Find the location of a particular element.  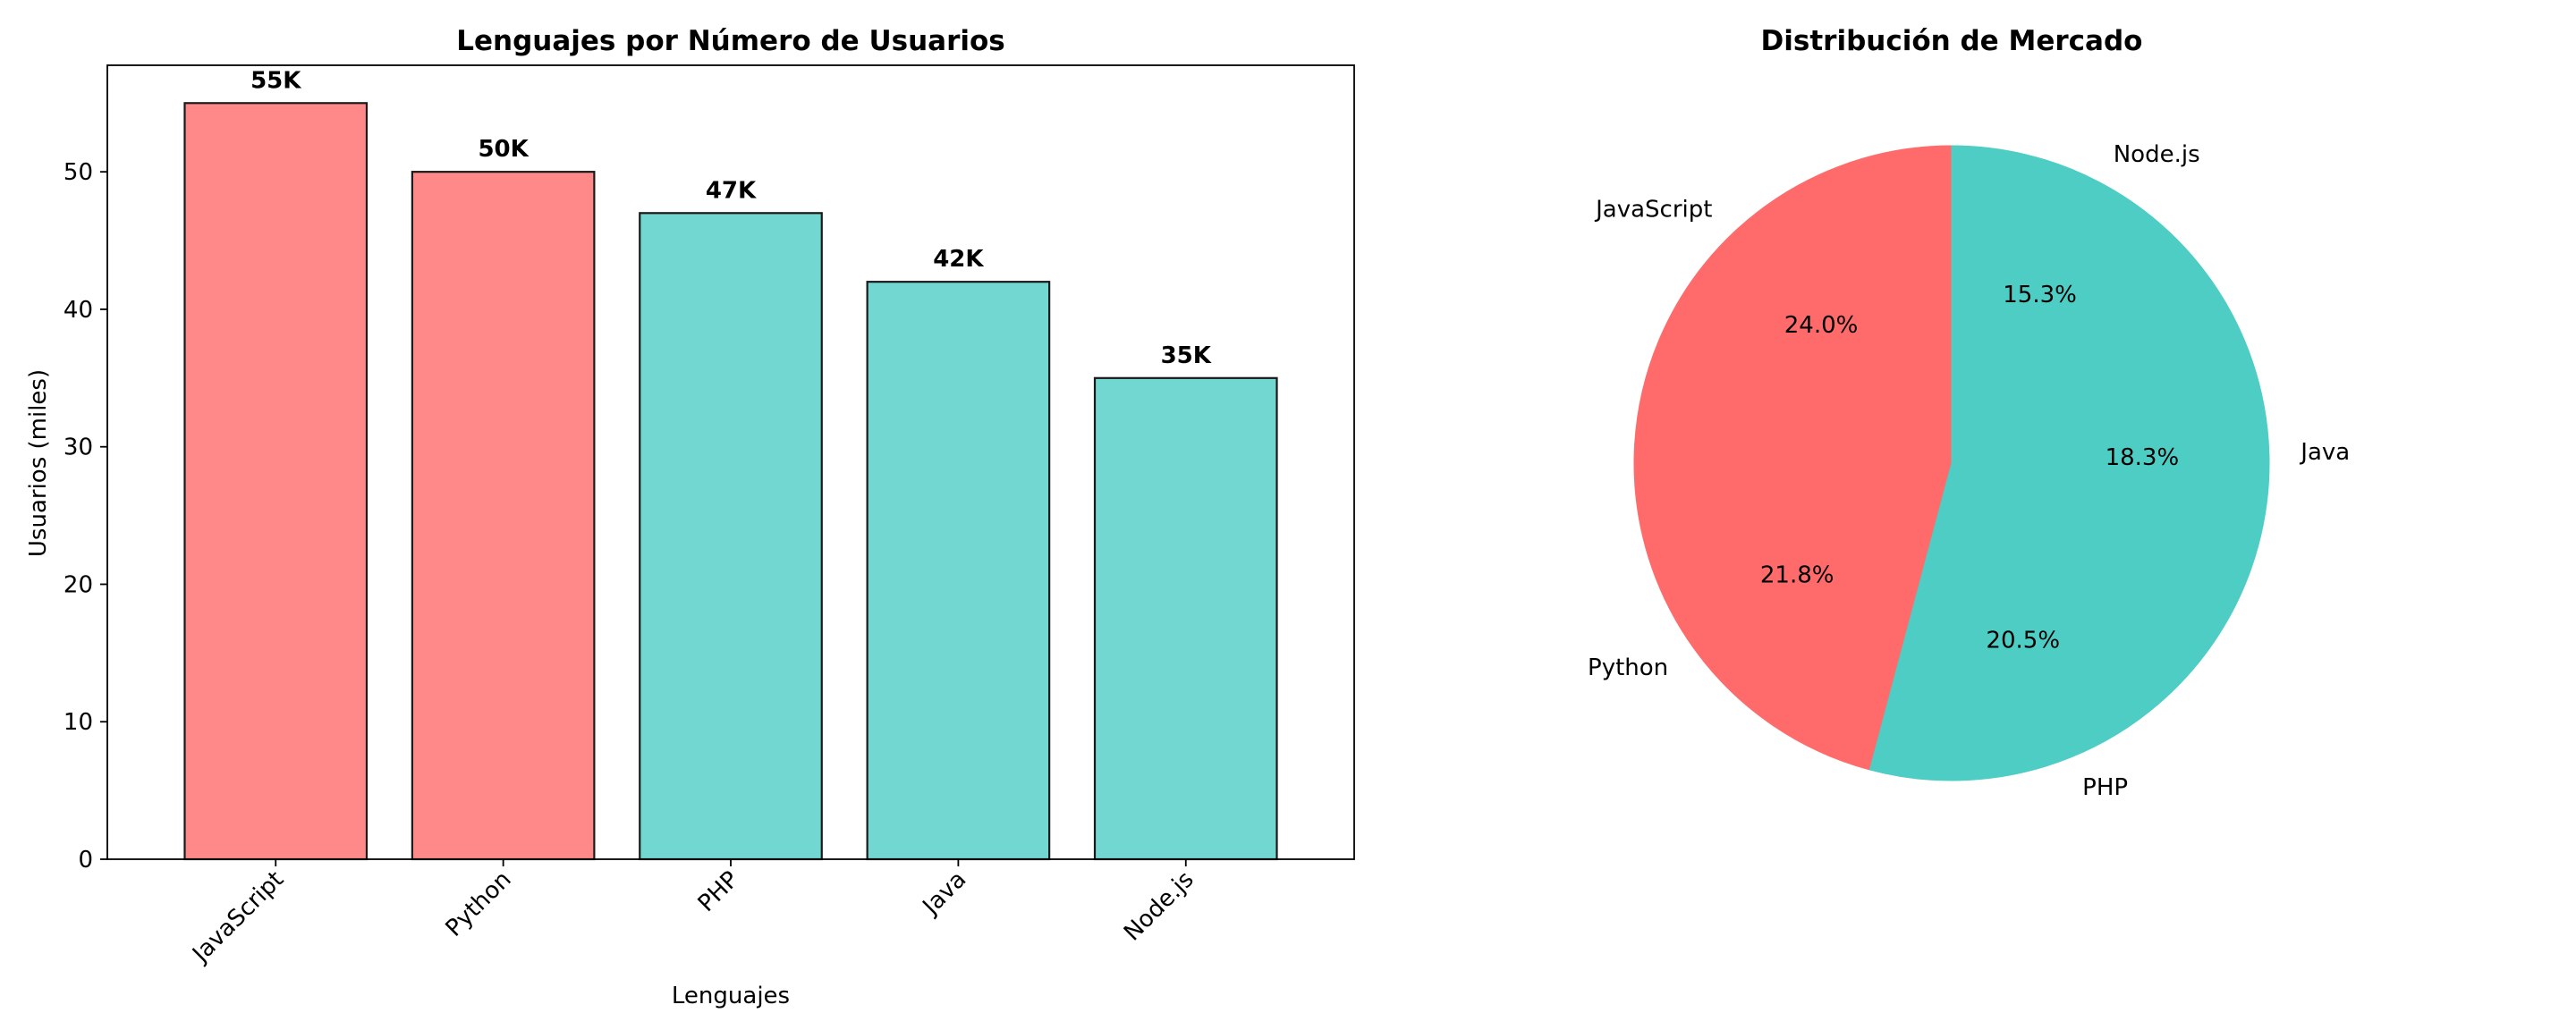

pie-pct-label: 18.3% is located at coordinates (2143, 457).